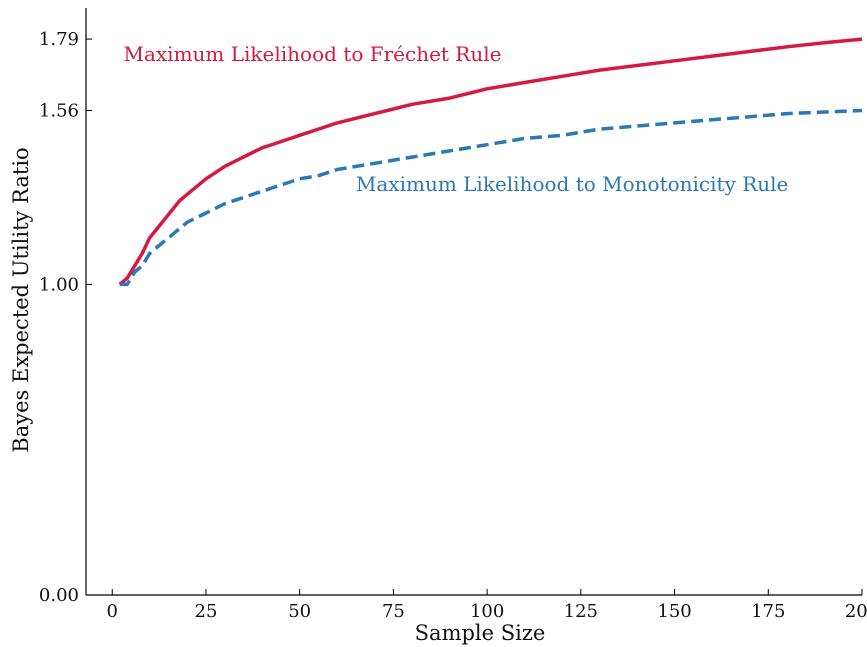 The height and width of the screenshot is (647, 867). I want to click on x-tick-label: 200, so click(856, 611).